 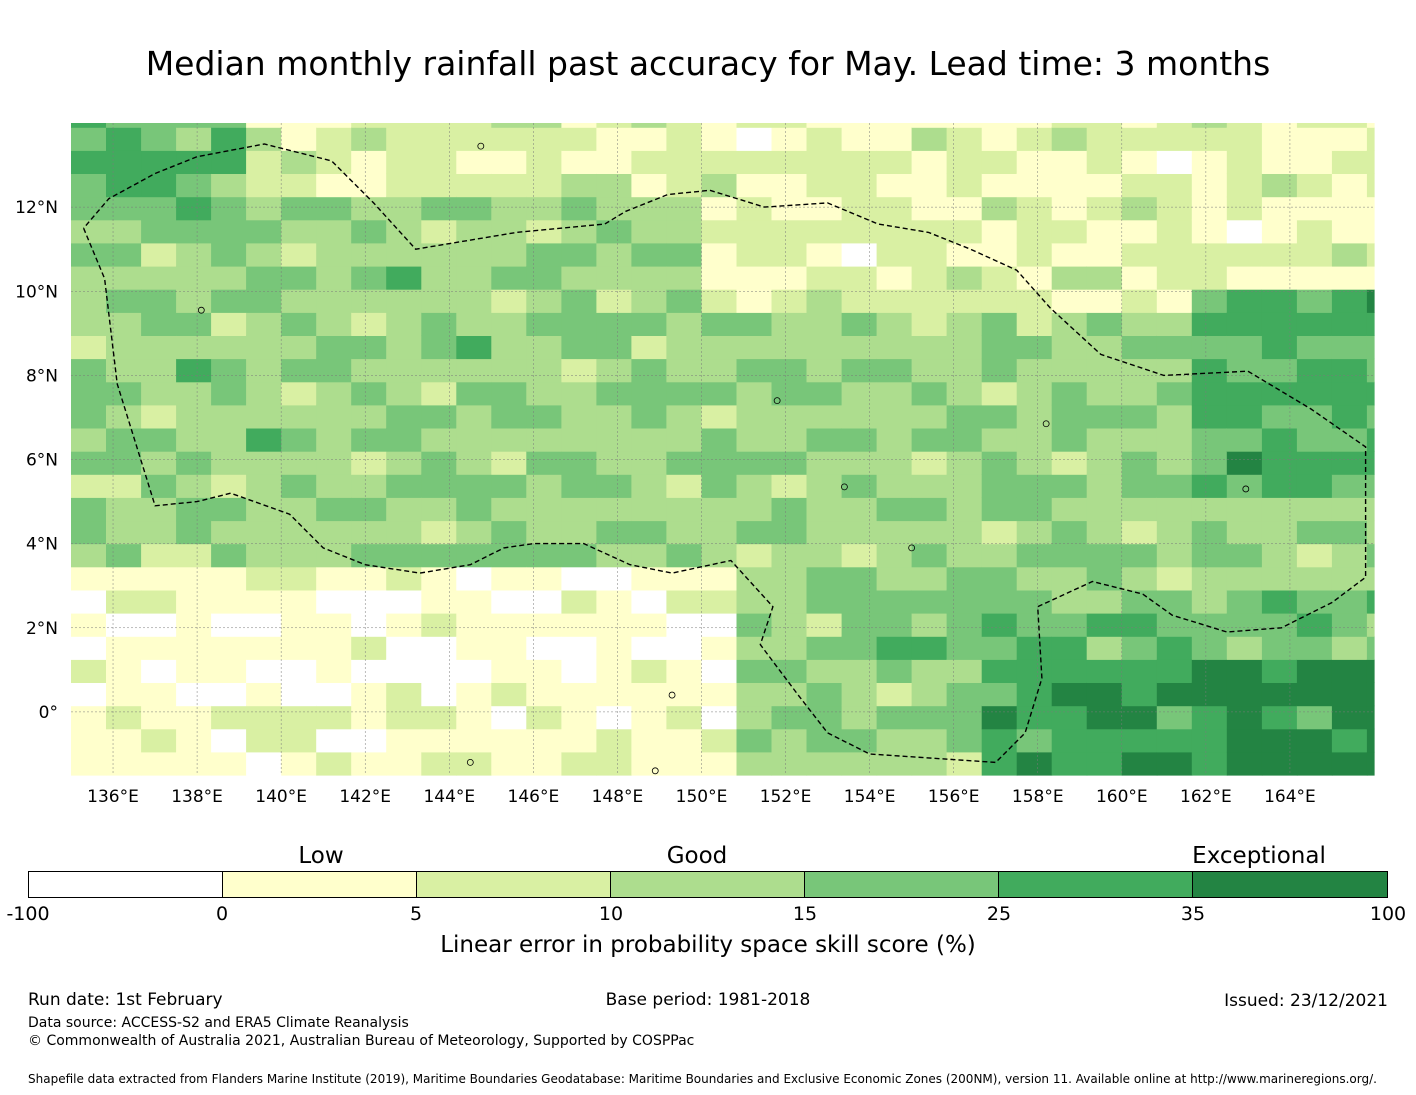 What do you see at coordinates (844, 487) in the screenshot?
I see `island-outline` at bounding box center [844, 487].